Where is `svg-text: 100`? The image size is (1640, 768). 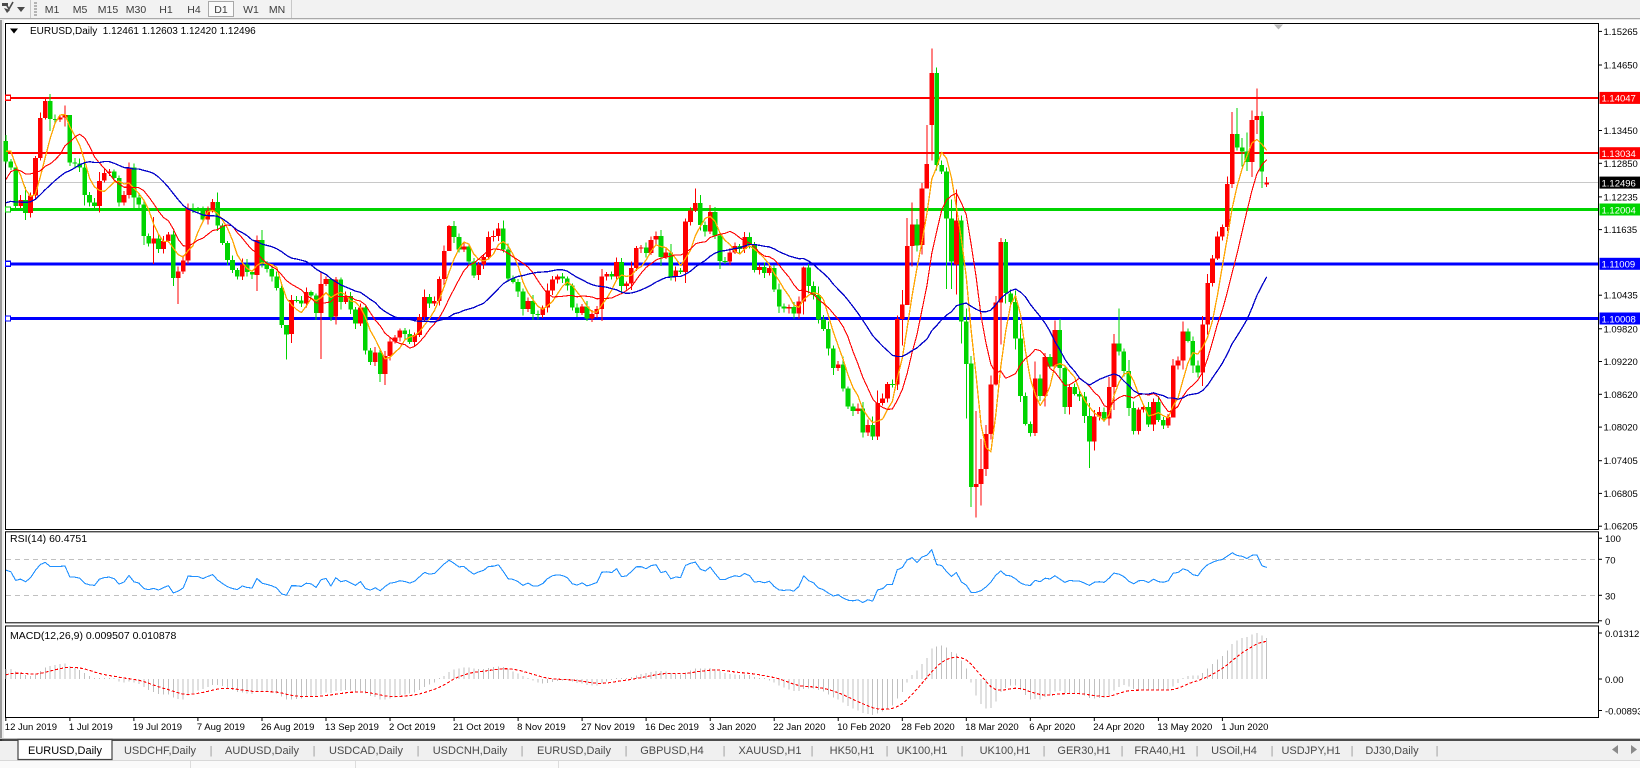 svg-text: 100 is located at coordinates (1613, 539).